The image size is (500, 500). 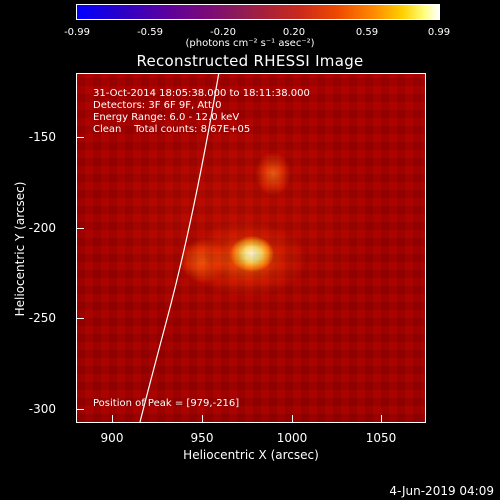 I want to click on colorbar-tick: -0.99, so click(x=77, y=32).